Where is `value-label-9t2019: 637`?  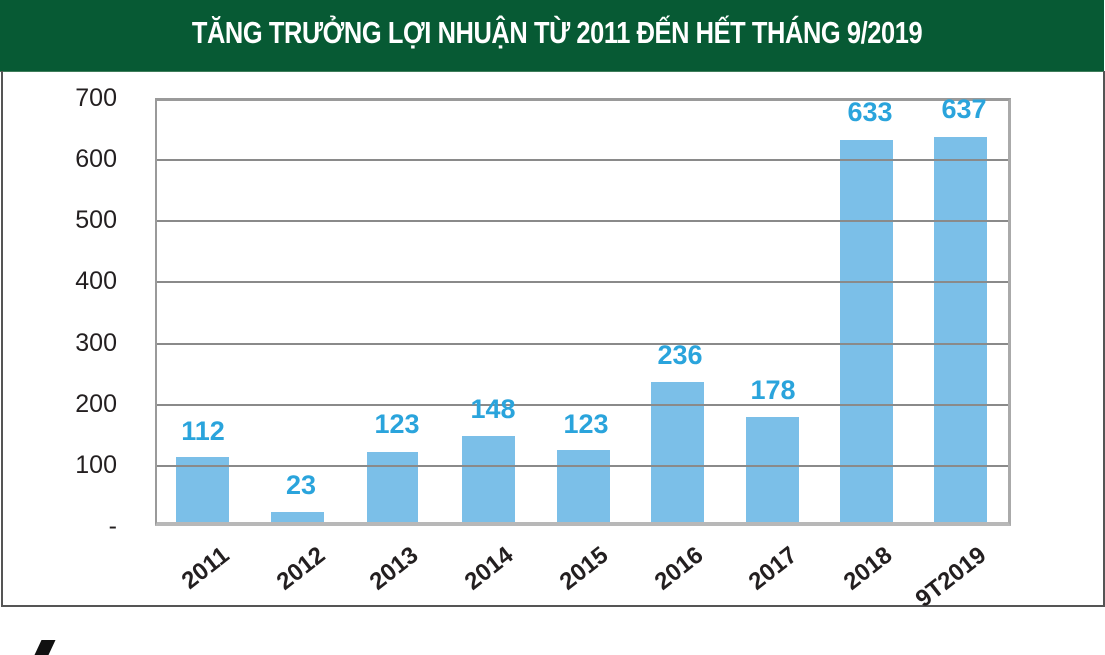
value-label-9t2019: 637 is located at coordinates (964, 109).